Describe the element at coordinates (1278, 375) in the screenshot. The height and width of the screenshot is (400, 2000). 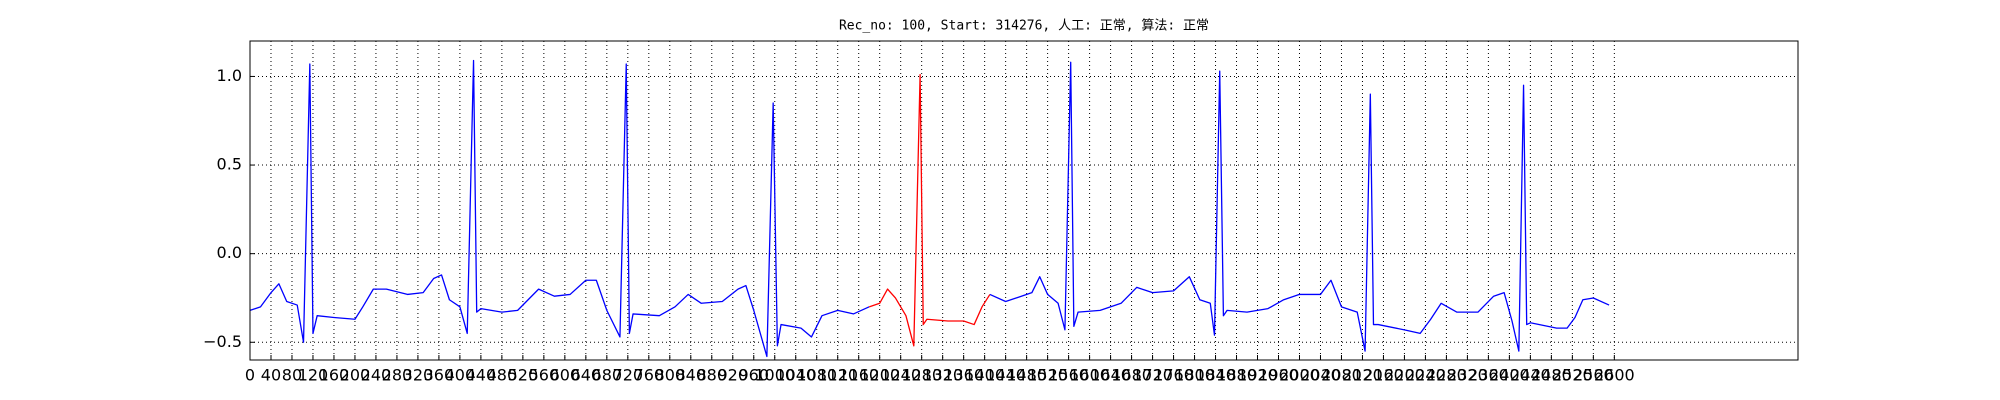
I see `x-tick-label: 1960` at that location.